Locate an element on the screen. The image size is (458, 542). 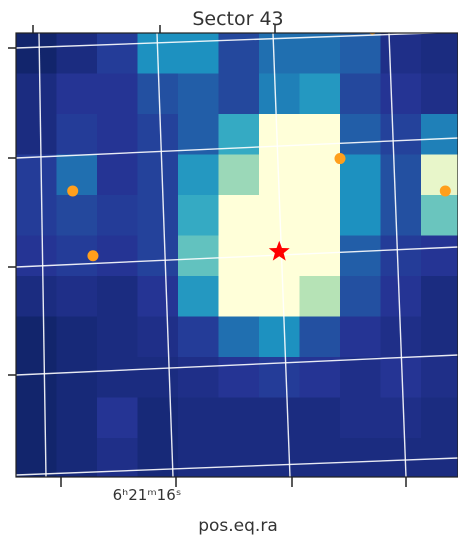
x-tick-label: 6ʰ21ᵐ16ˢ is located at coordinates (147, 495).